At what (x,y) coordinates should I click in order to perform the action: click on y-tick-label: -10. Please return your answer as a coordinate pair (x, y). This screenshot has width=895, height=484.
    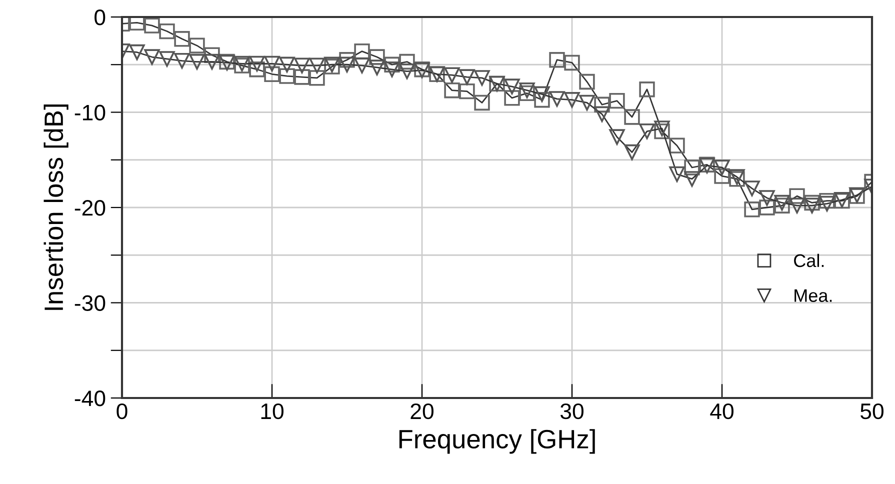
    Looking at the image, I should click on (90, 112).